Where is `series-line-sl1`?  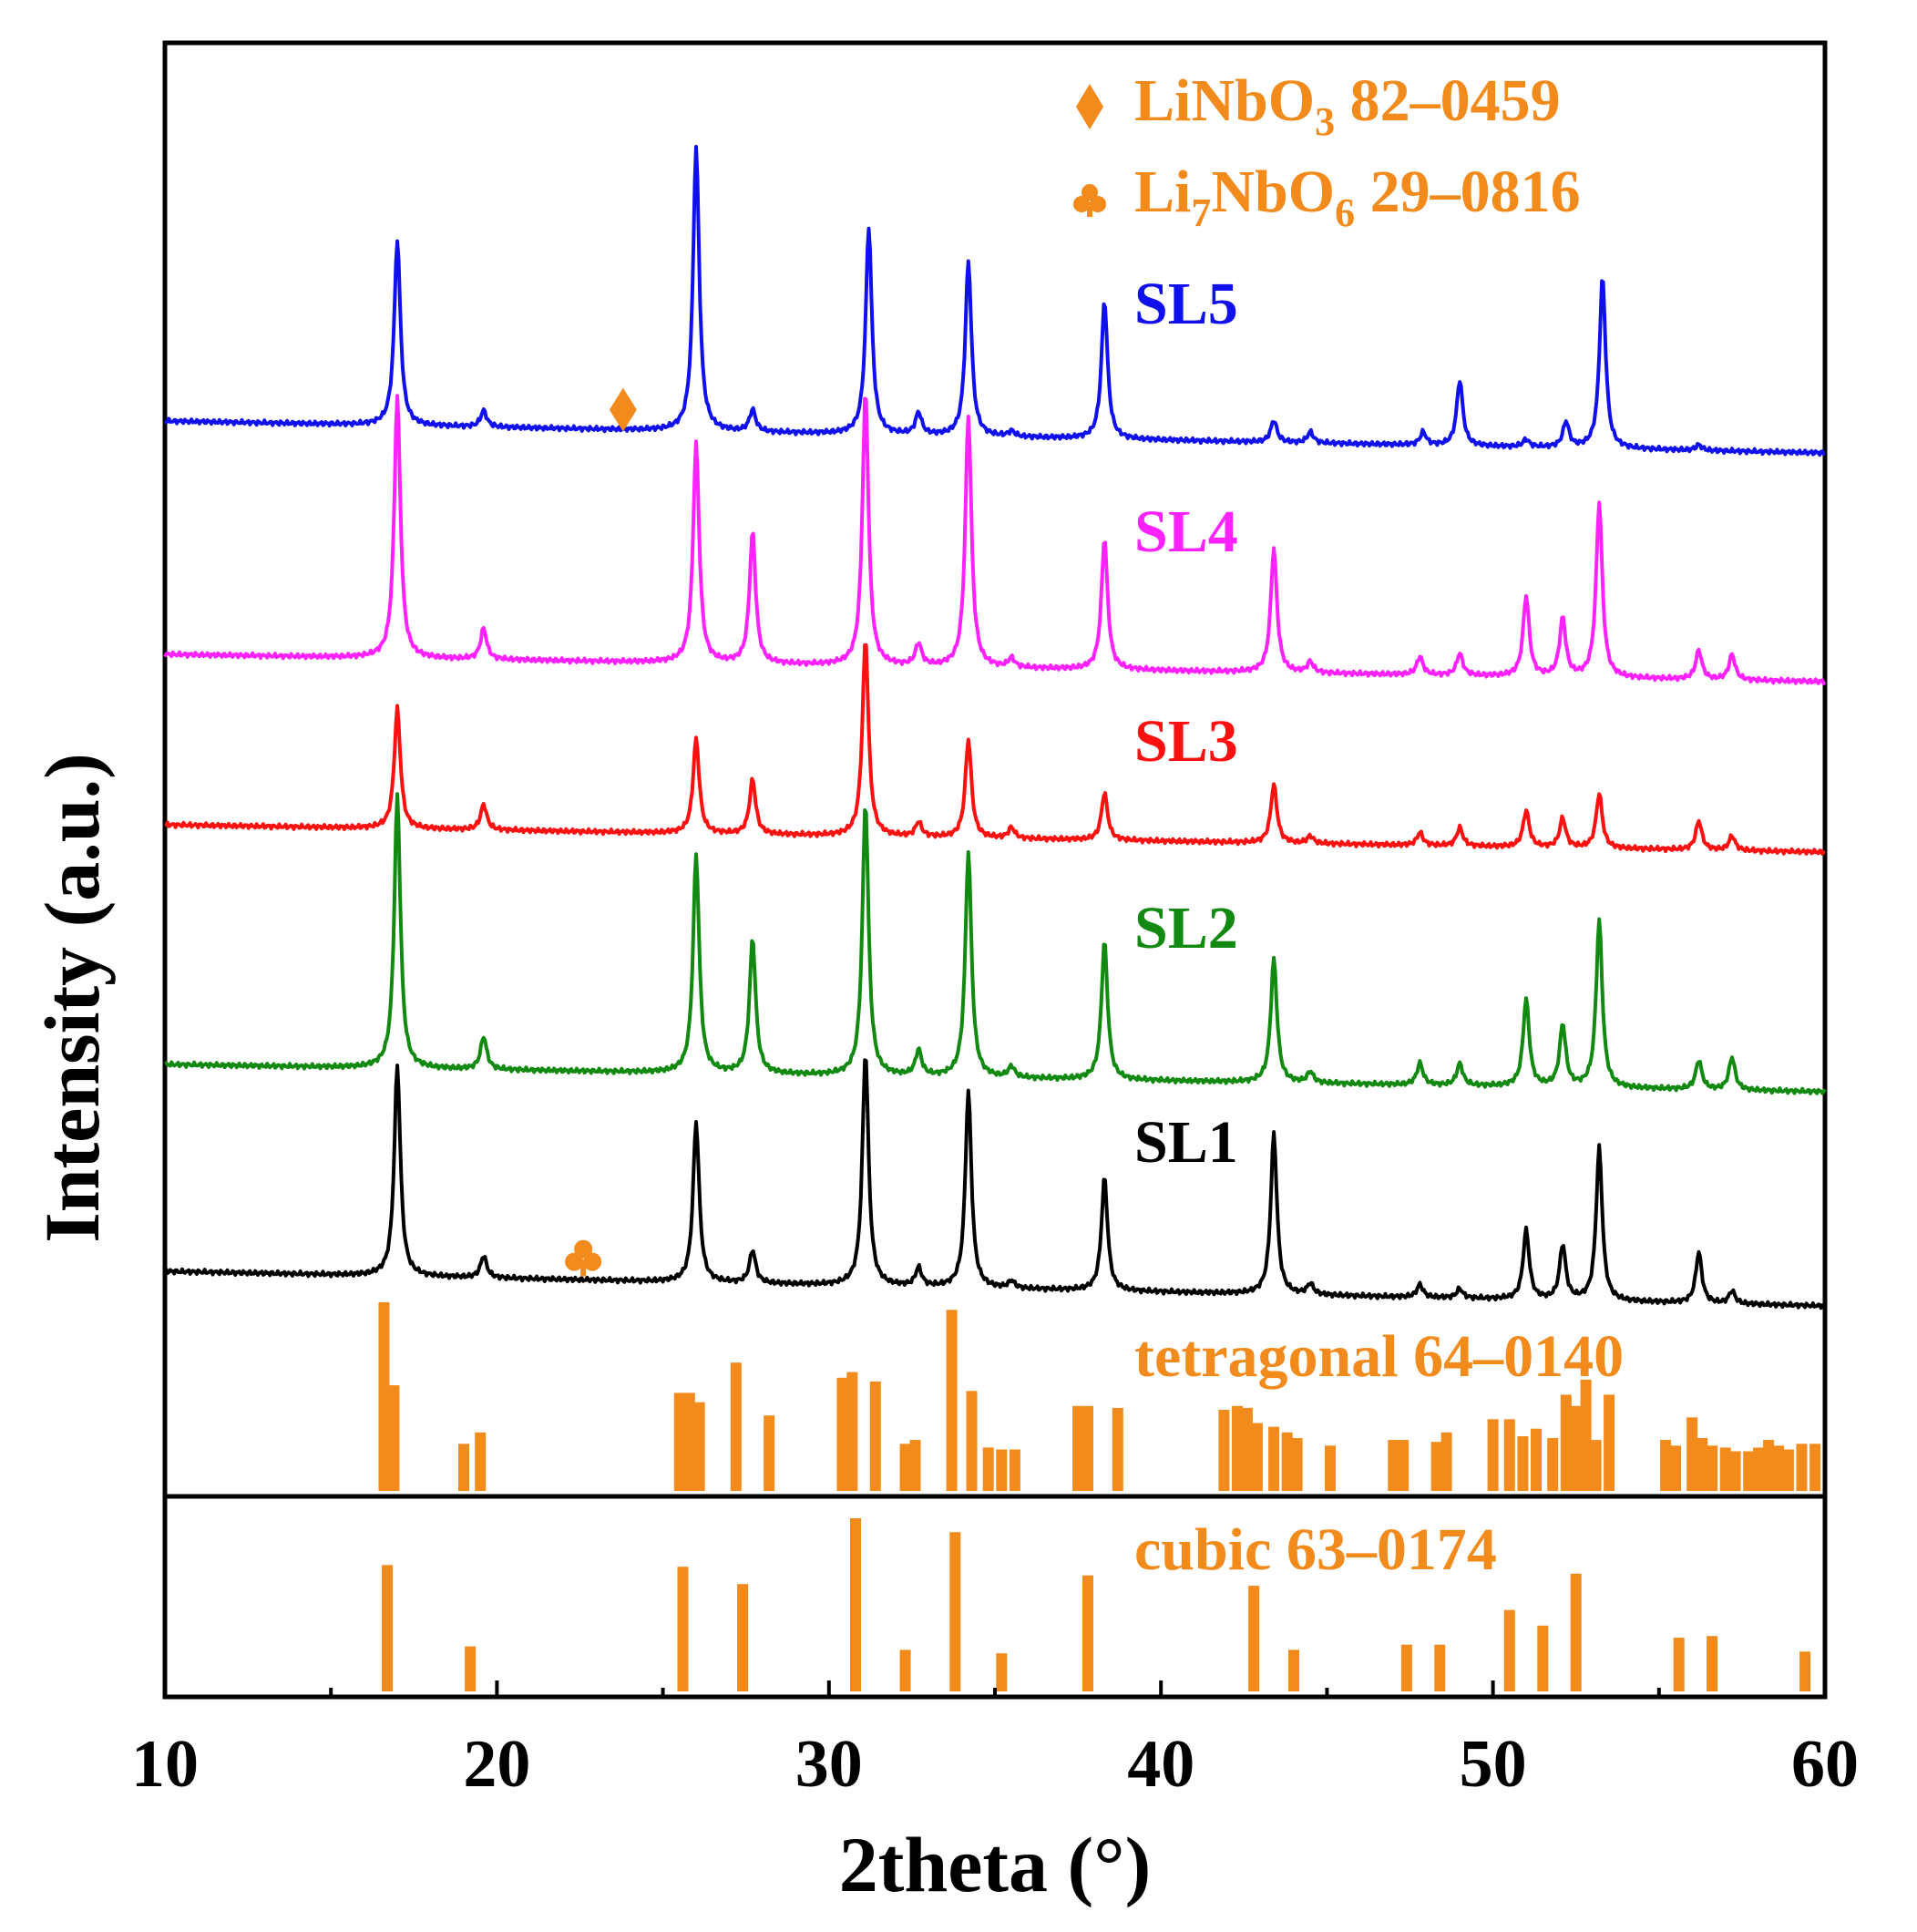 series-line-sl1 is located at coordinates (995, 1184).